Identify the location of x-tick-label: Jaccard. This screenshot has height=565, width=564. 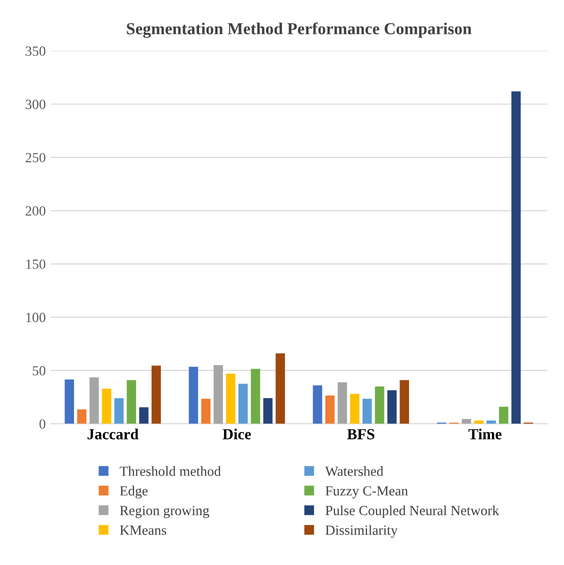
(113, 434).